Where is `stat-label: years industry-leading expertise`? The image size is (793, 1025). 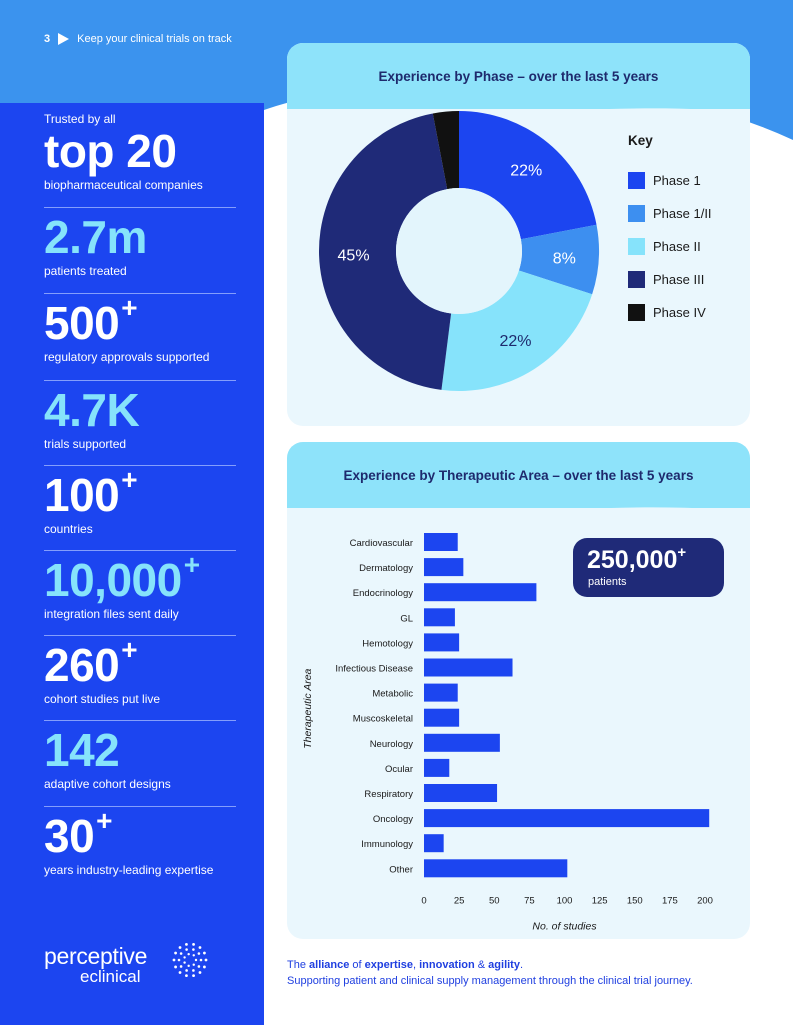
stat-label: years industry-leading expertise is located at coordinates (129, 870).